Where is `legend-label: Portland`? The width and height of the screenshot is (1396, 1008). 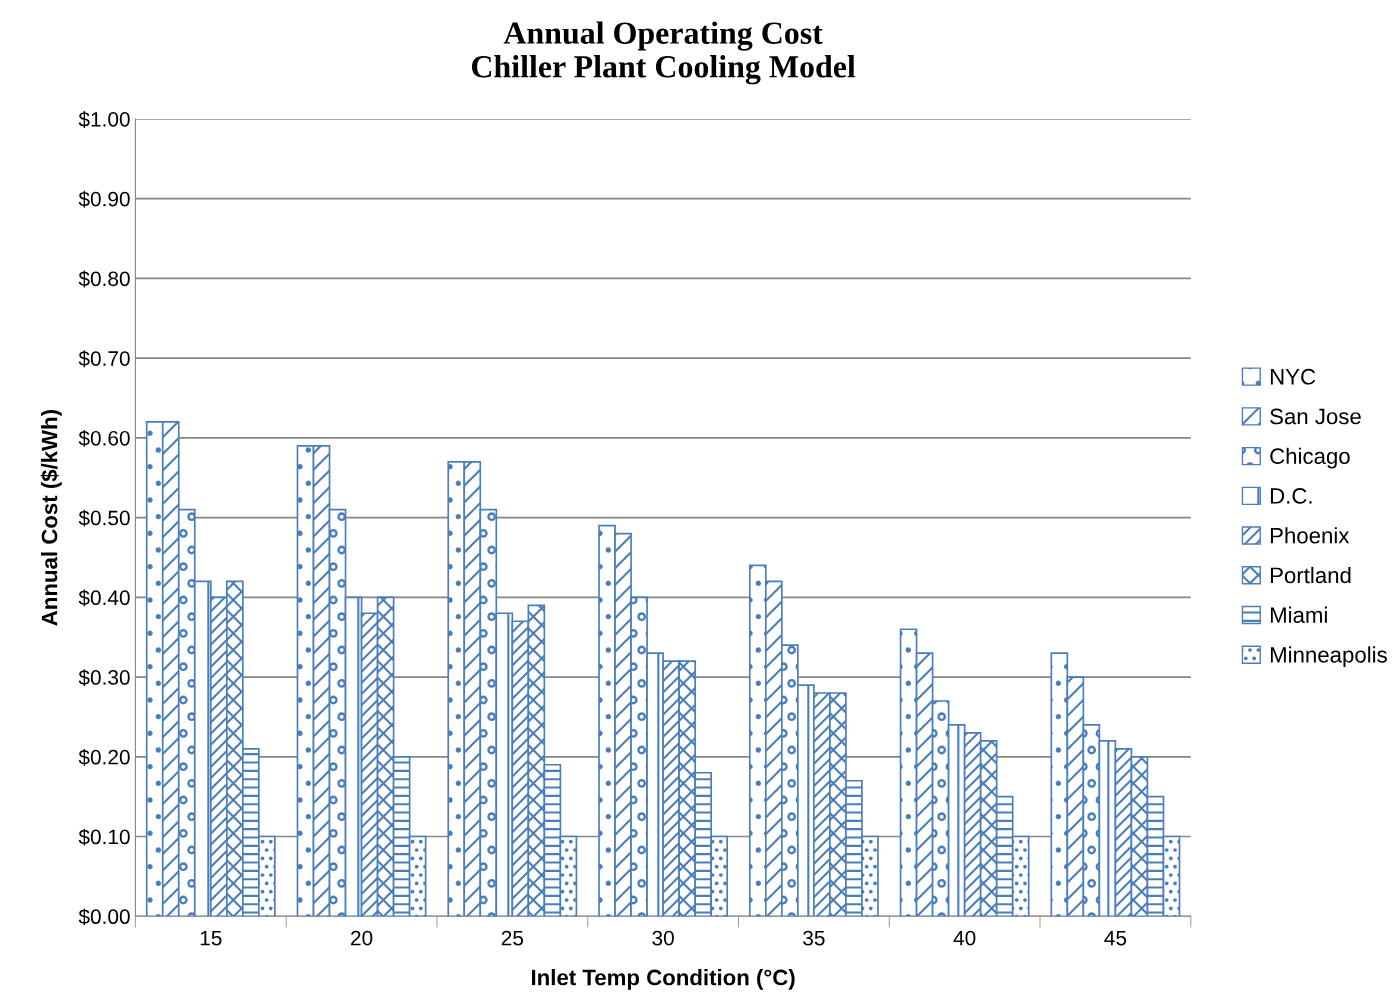
legend-label: Portland is located at coordinates (1310, 575).